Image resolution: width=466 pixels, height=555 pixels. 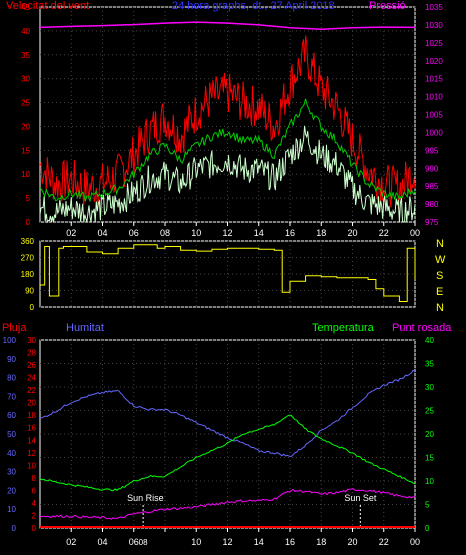 I want to click on wind-x-tick-label: 14, so click(x=259, y=233).